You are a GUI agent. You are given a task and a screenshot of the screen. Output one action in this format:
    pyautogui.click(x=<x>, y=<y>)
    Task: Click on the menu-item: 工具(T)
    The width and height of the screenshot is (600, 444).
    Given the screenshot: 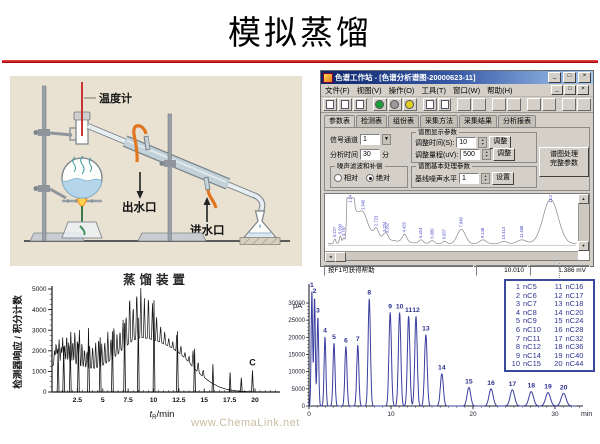 What is the action you would take?
    pyautogui.click(x=433, y=90)
    